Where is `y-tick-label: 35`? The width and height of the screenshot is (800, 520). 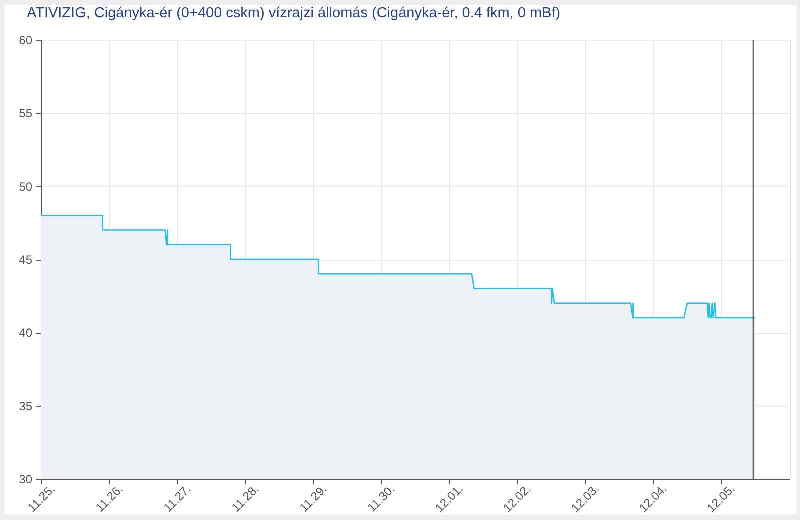 y-tick-label: 35 is located at coordinates (26, 406).